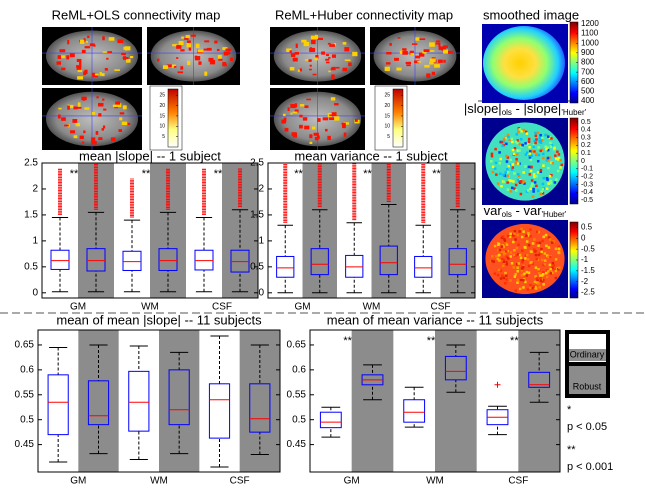  I want to click on label-part: - var, so click(527, 210).